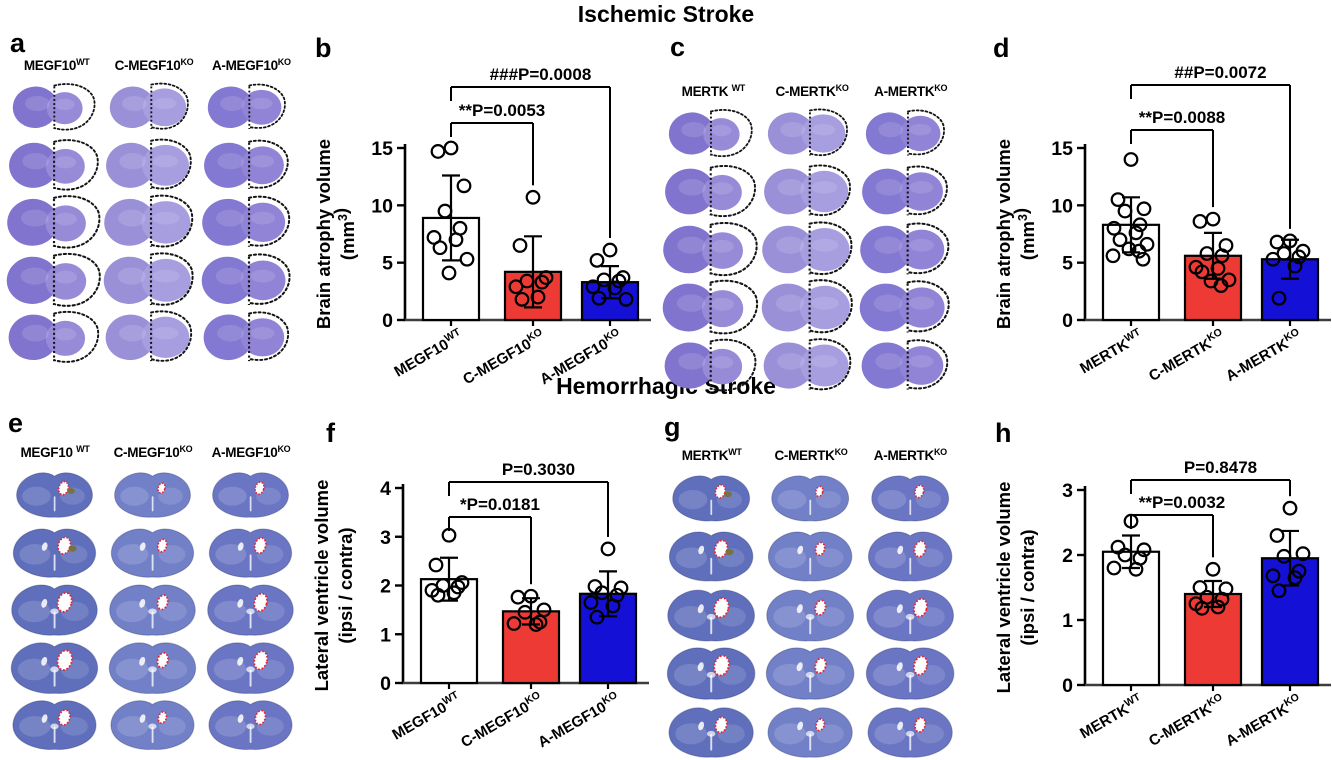 The image size is (1332, 760). I want to click on y-tick-label: 0, so click(387, 321).